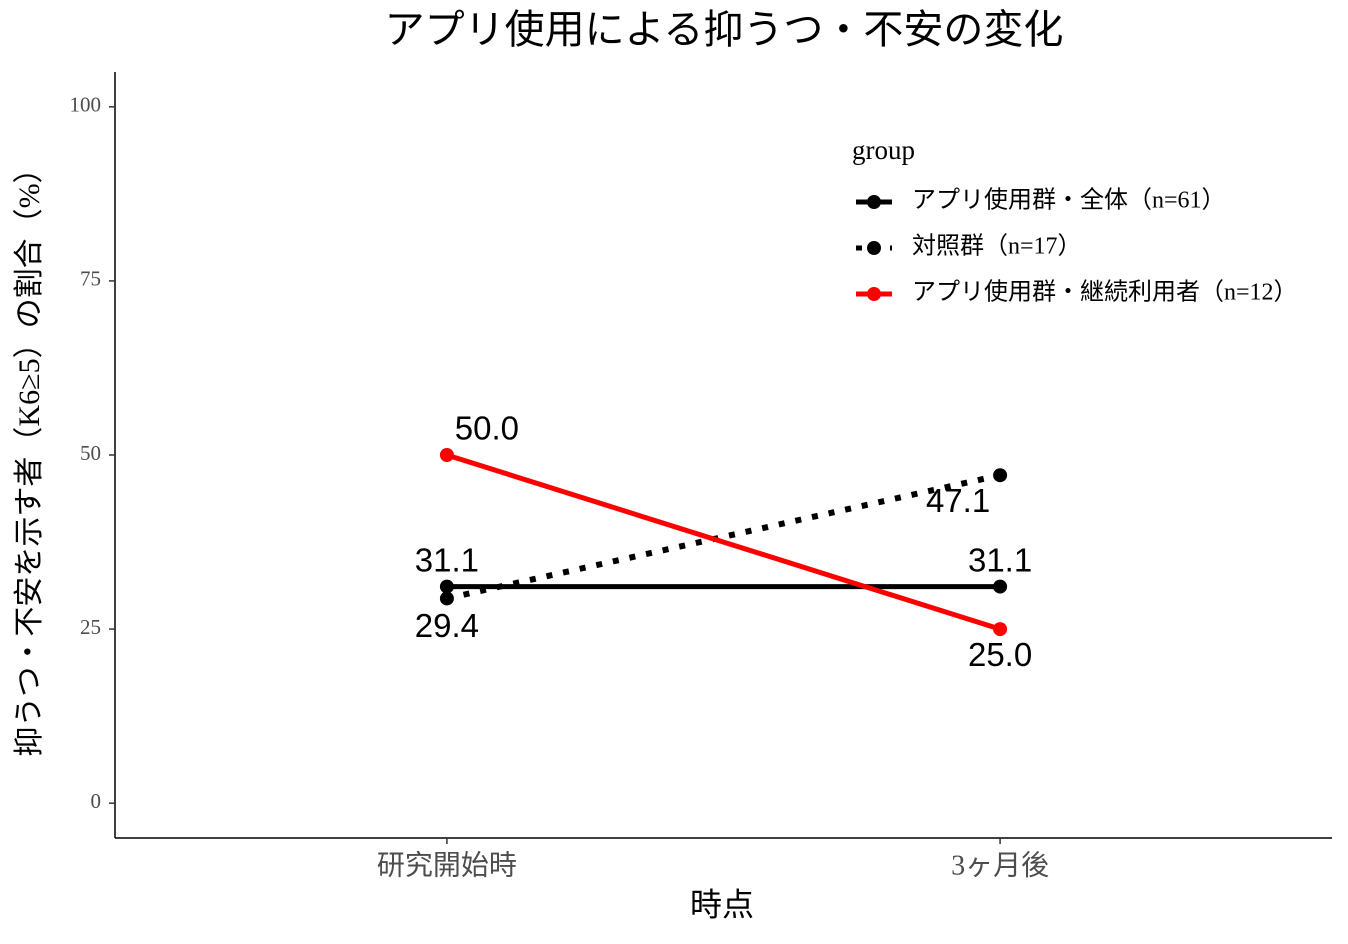 This screenshot has width=1348, height=944. What do you see at coordinates (90, 279) in the screenshot?
I see `y-tick-label: 75` at bounding box center [90, 279].